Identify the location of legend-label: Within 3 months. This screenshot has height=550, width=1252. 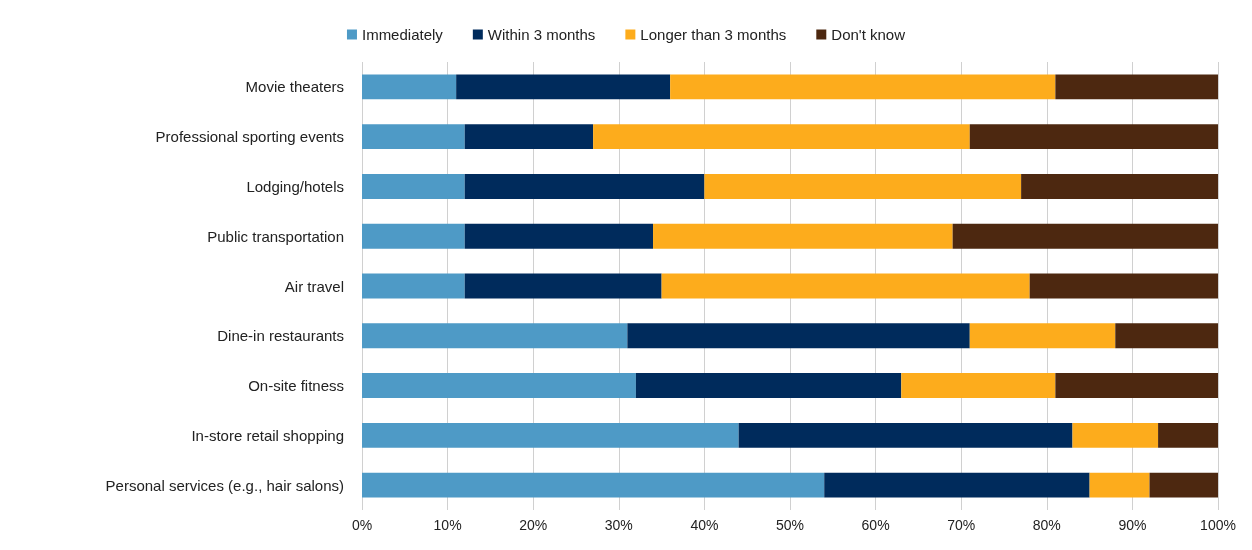
(541, 34).